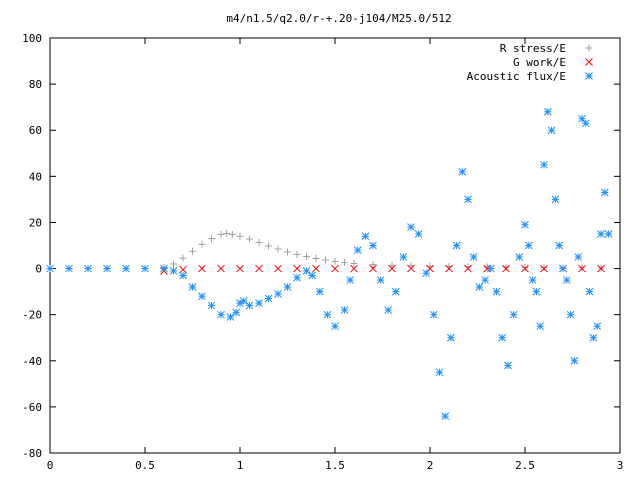  Describe the element at coordinates (32, 38) in the screenshot. I see `y-tick-label: 100` at that location.